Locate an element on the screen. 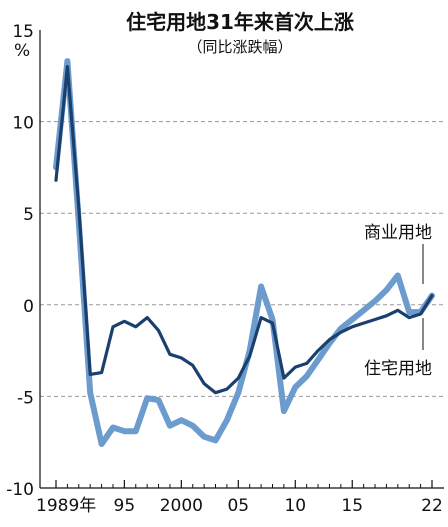 The height and width of the screenshot is (527, 448). y-tick-label: 0 is located at coordinates (28, 307).